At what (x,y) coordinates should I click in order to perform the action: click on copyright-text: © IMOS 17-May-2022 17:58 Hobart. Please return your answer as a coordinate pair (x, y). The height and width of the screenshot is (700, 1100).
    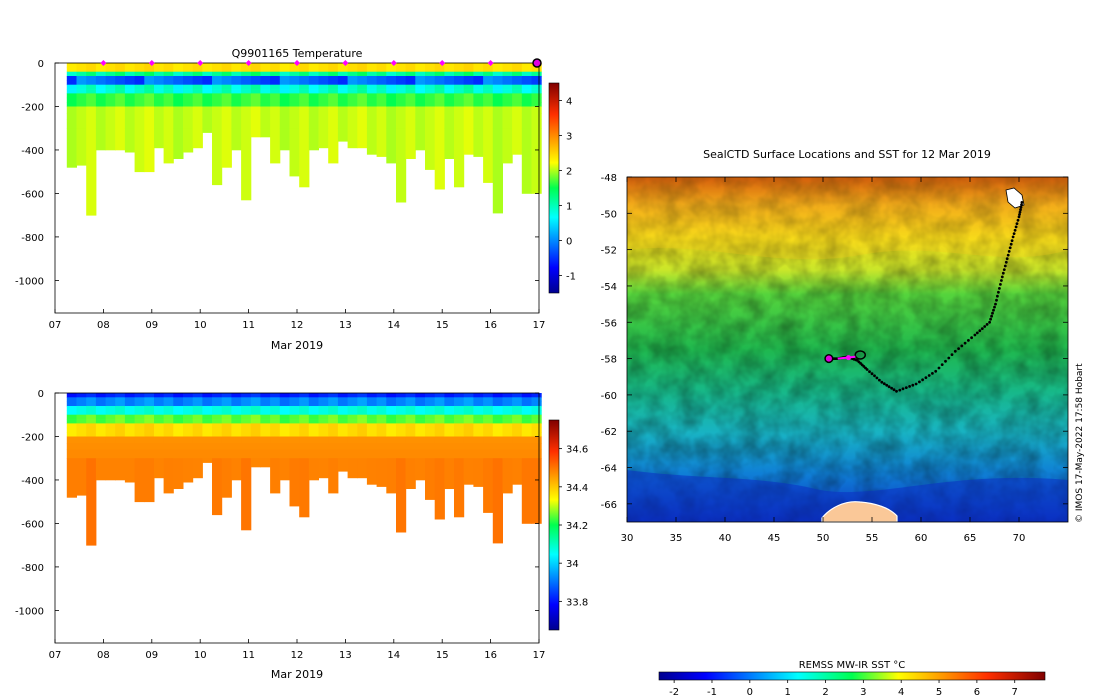
    Looking at the image, I should click on (1080, 443).